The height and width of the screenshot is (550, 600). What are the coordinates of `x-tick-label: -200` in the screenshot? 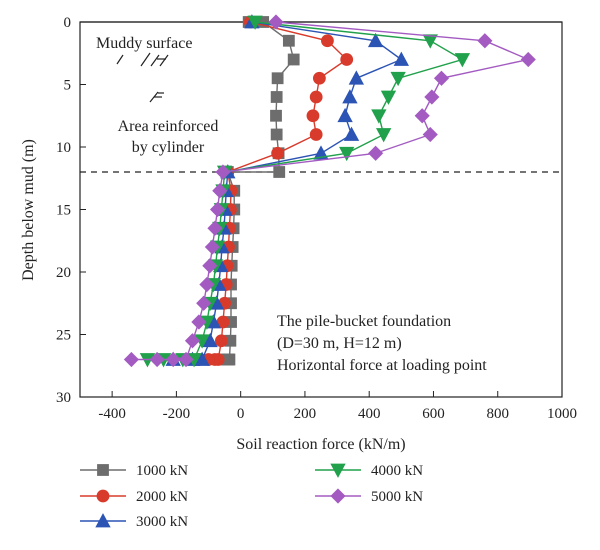 It's located at (177, 414).